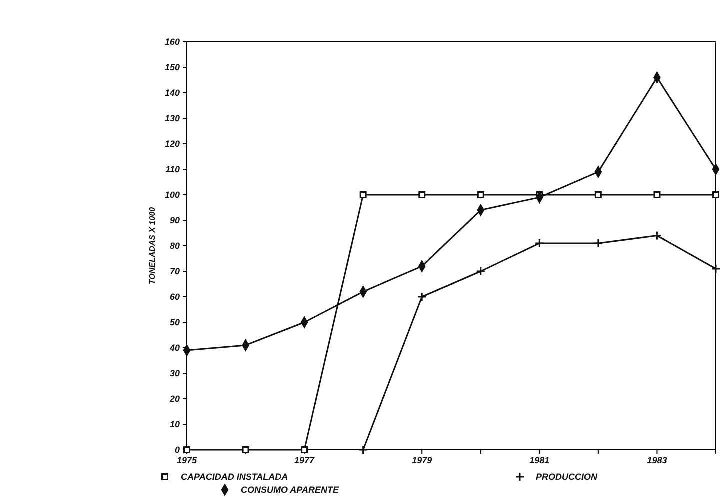  Describe the element at coordinates (540, 460) in the screenshot. I see `x-tick-label: 1981` at that location.